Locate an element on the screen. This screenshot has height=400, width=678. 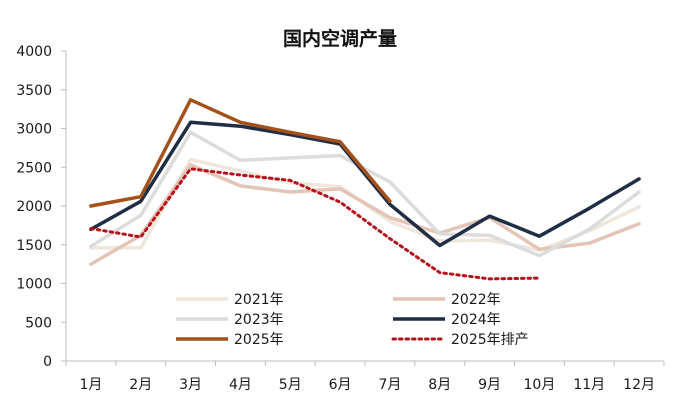
x-tick-label: 4月 is located at coordinates (240, 385).